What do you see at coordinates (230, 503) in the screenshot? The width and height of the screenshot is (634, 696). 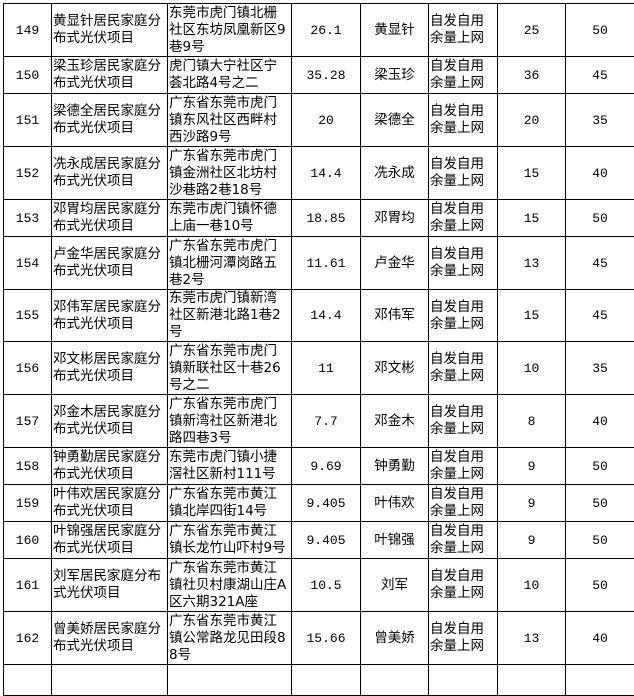 I see `address-cell: 广东省东莞市黄江镇北岸四街14号` at bounding box center [230, 503].